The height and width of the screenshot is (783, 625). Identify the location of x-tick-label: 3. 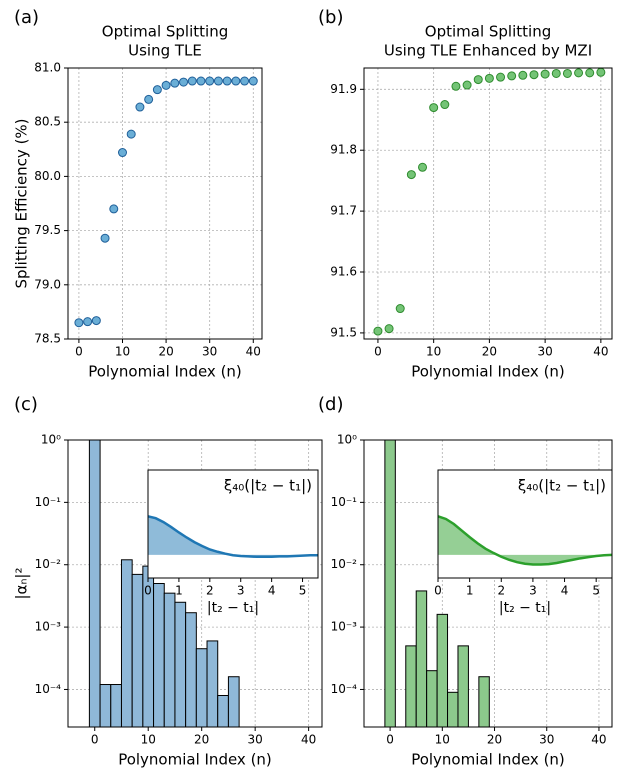
(533, 591).